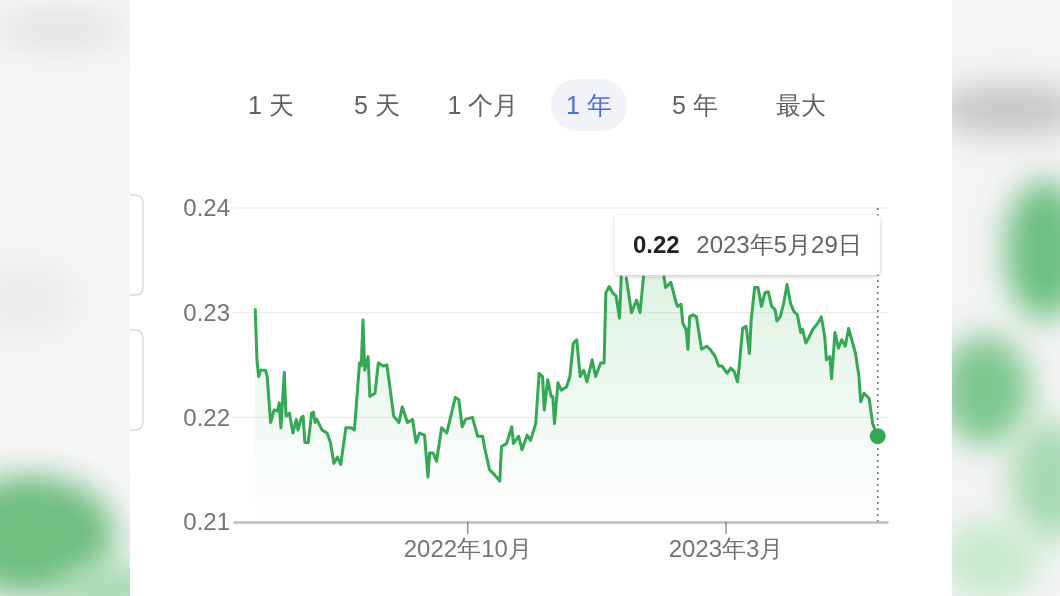 The width and height of the screenshot is (1060, 596). What do you see at coordinates (271, 104) in the screenshot?
I see `text: 1 天` at bounding box center [271, 104].